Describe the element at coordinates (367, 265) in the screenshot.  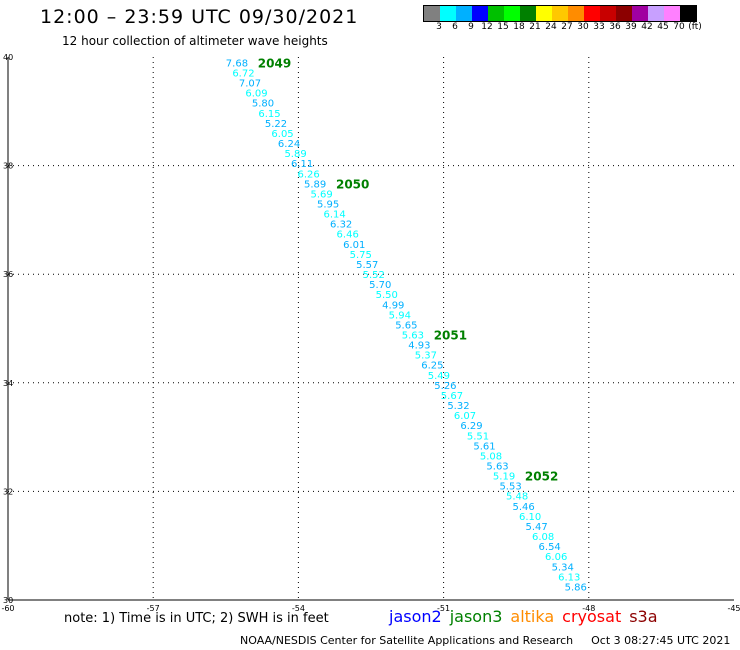
I see `swh-value-label: 5.57` at that location.